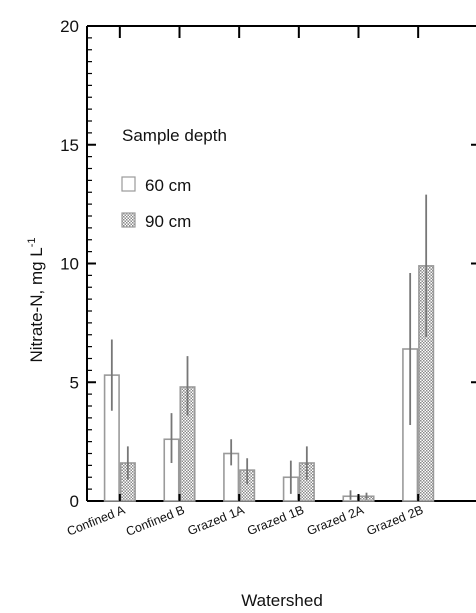 The image size is (476, 613). I want to click on x-category-label: Grazed 2B, so click(395, 520).